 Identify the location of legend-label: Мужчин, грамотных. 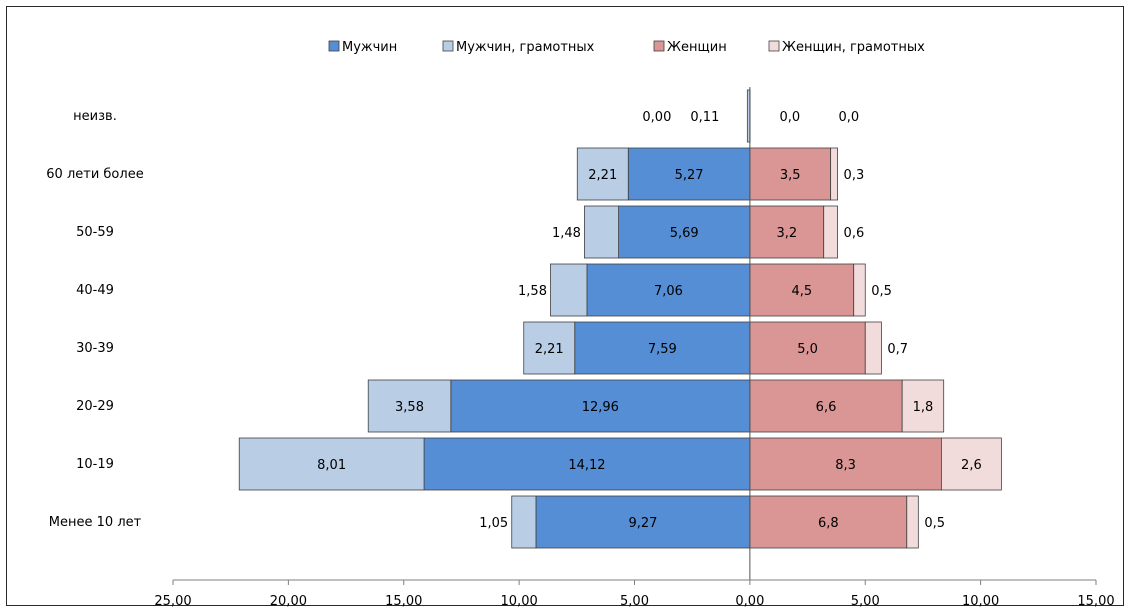
(525, 47).